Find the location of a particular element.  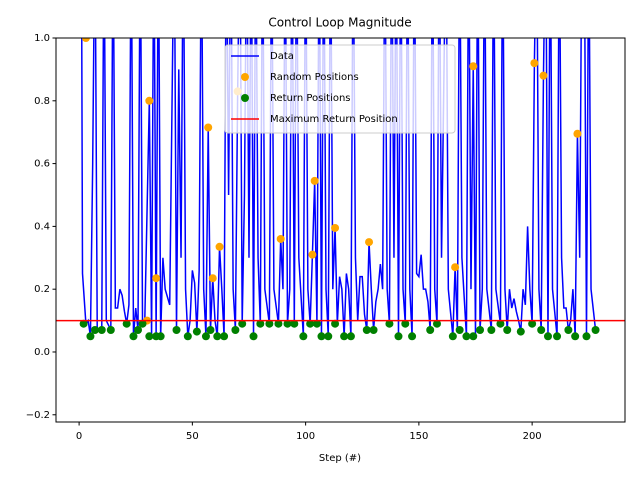

y-tick-label: 0.6 is located at coordinates (42, 164).